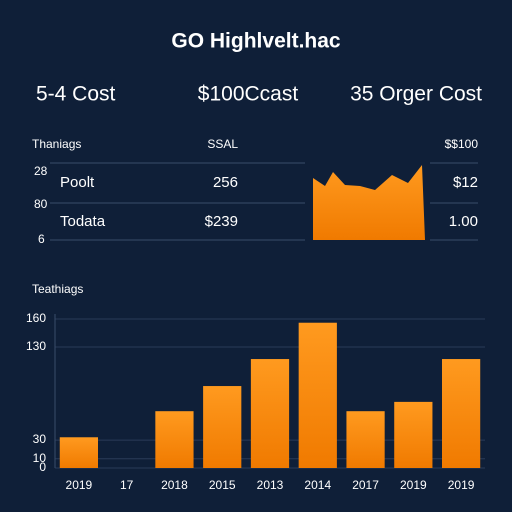  I want to click on table-header: Thaniags, so click(56, 144).